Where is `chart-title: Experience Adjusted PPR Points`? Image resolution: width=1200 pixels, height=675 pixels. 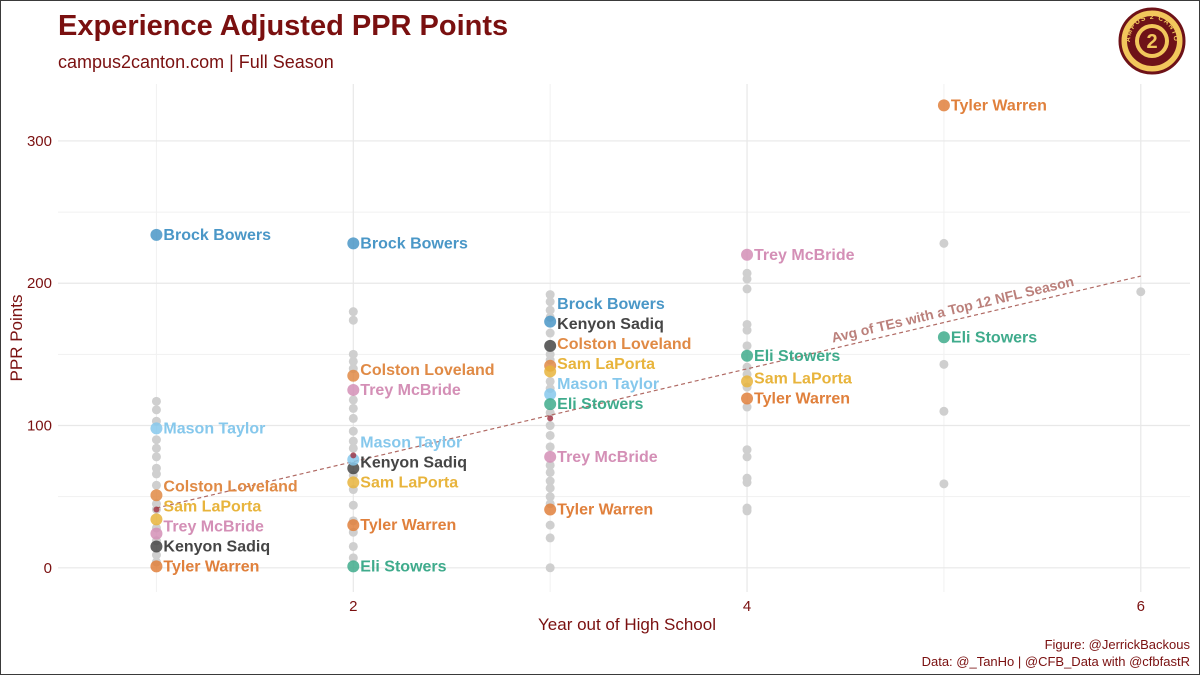
chart-title: Experience Adjusted PPR Points is located at coordinates (283, 26).